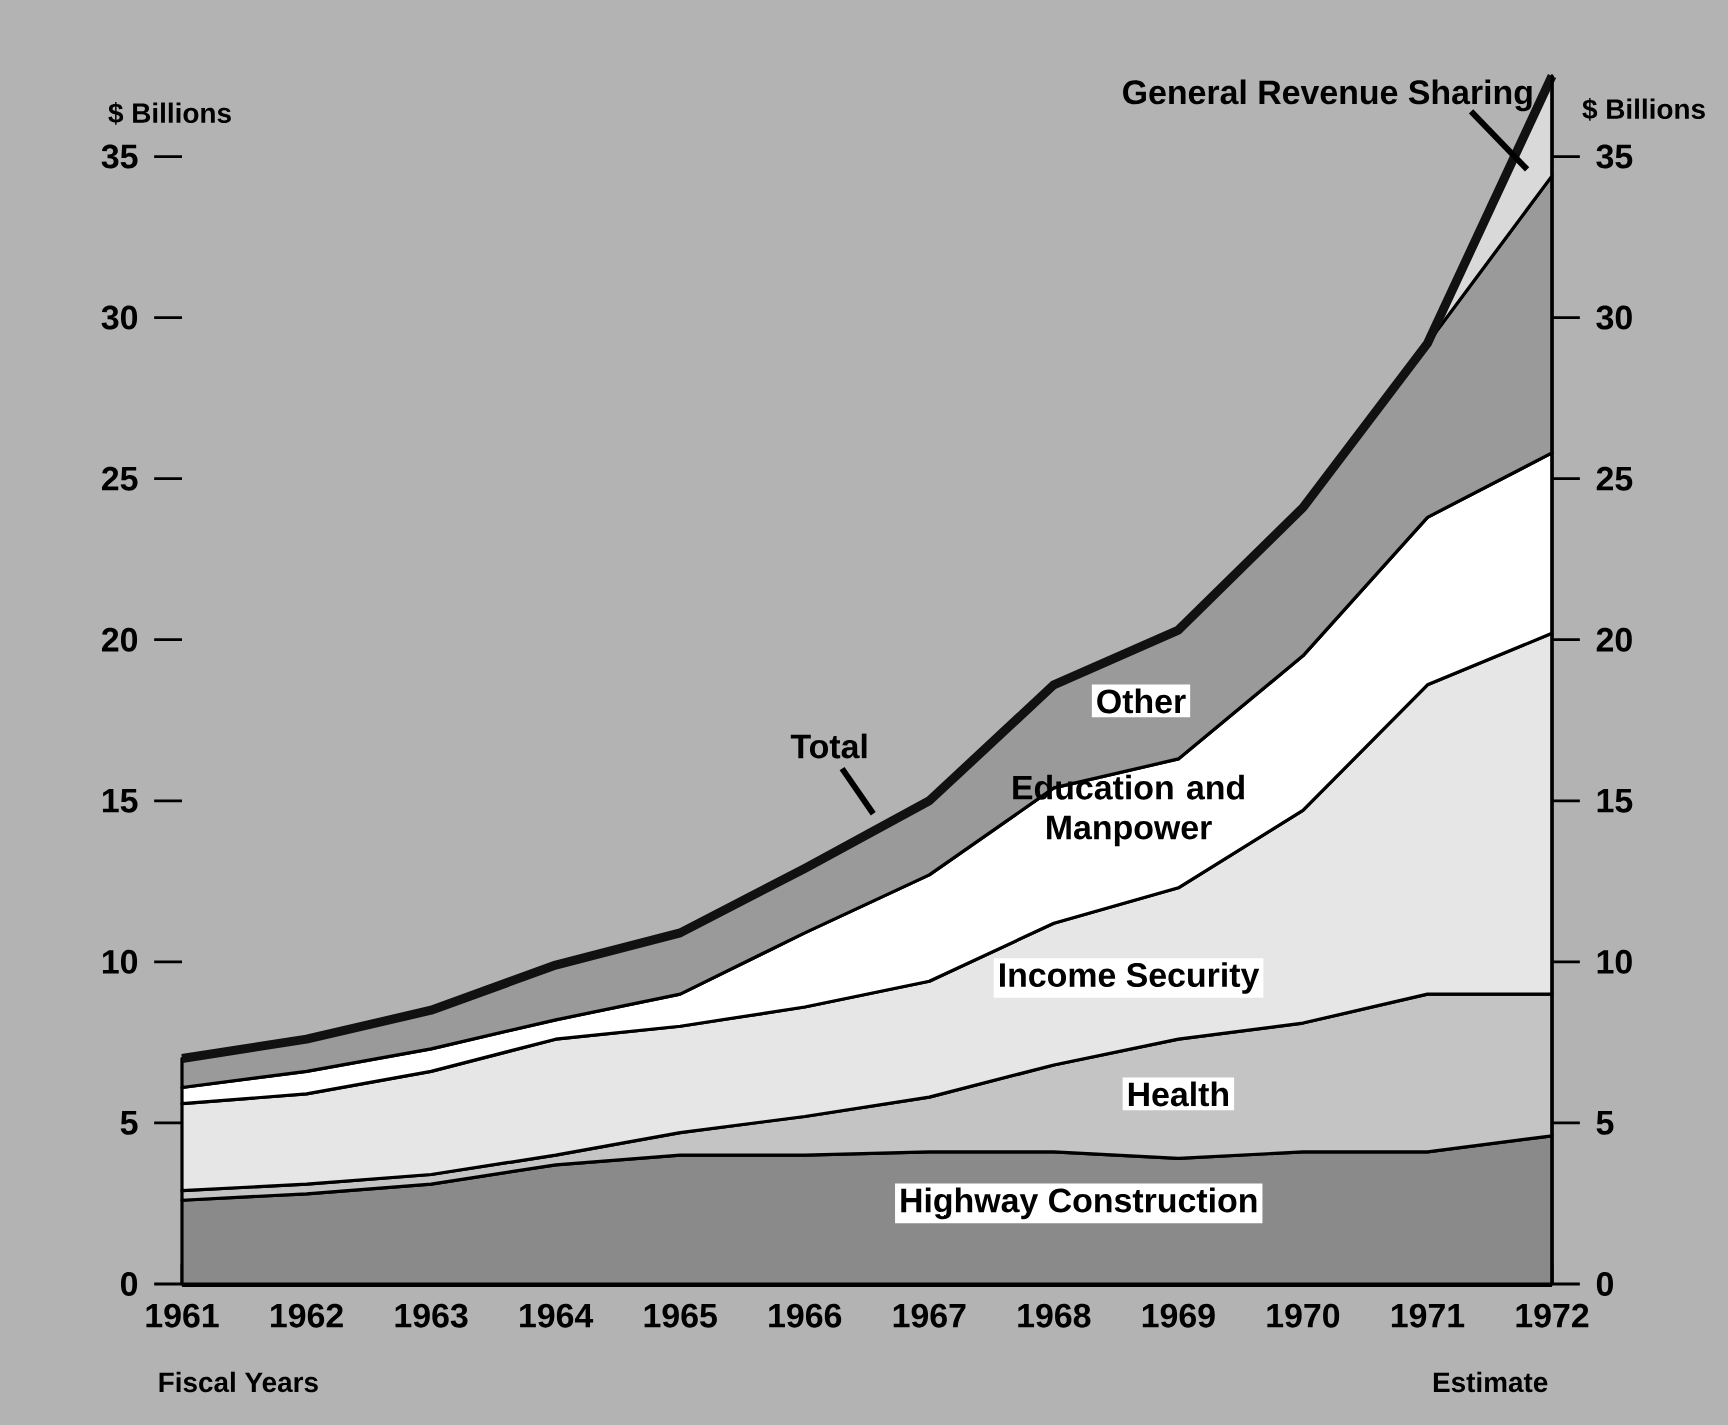 The image size is (1728, 1425). Describe the element at coordinates (1614, 317) in the screenshot. I see `y2-tick-label: 30` at that location.